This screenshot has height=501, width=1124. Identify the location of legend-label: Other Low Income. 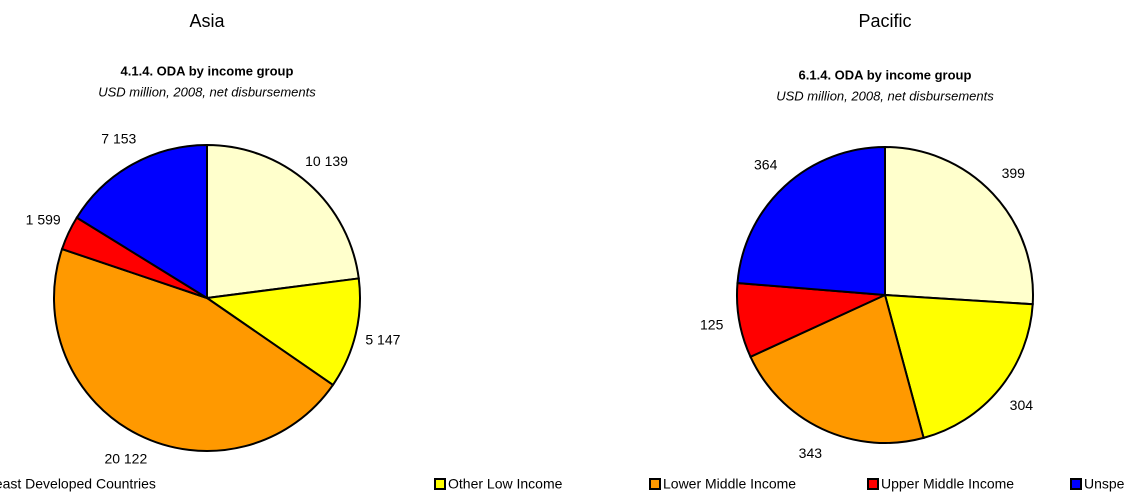
(505, 484).